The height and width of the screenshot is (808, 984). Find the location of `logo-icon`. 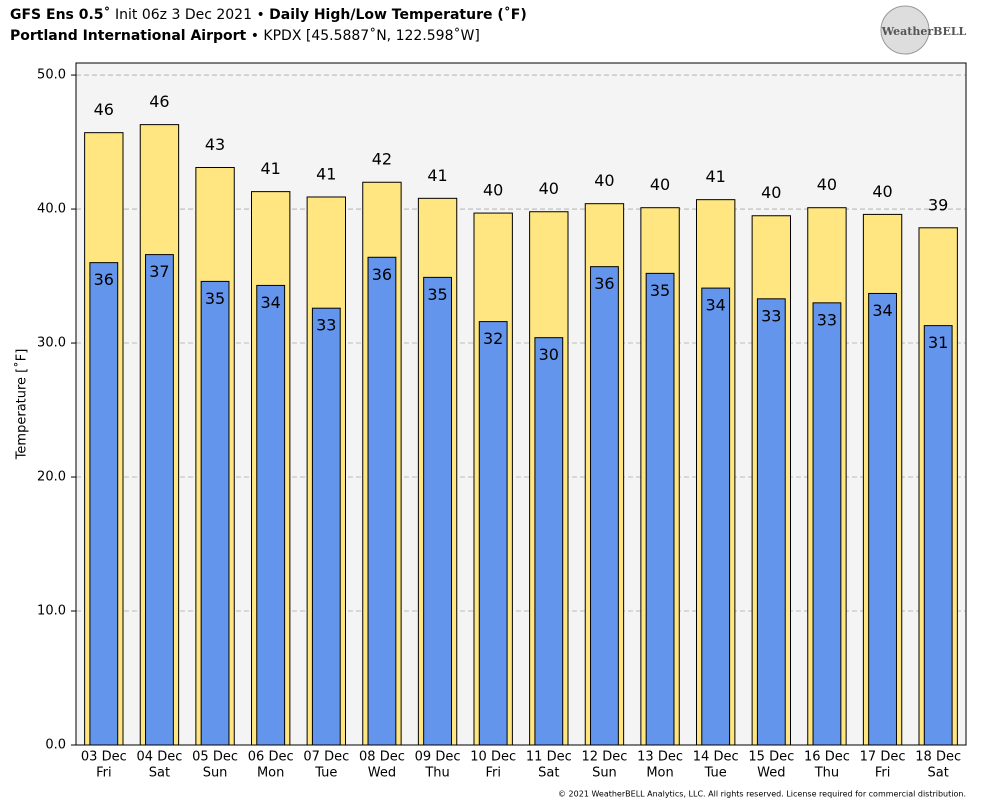

logo-icon is located at coordinates (905, 30).